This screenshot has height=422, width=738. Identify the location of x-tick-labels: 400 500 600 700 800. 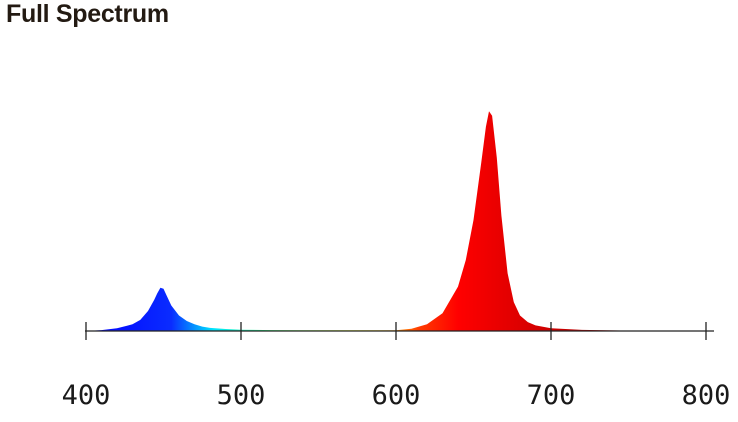
(396, 395).